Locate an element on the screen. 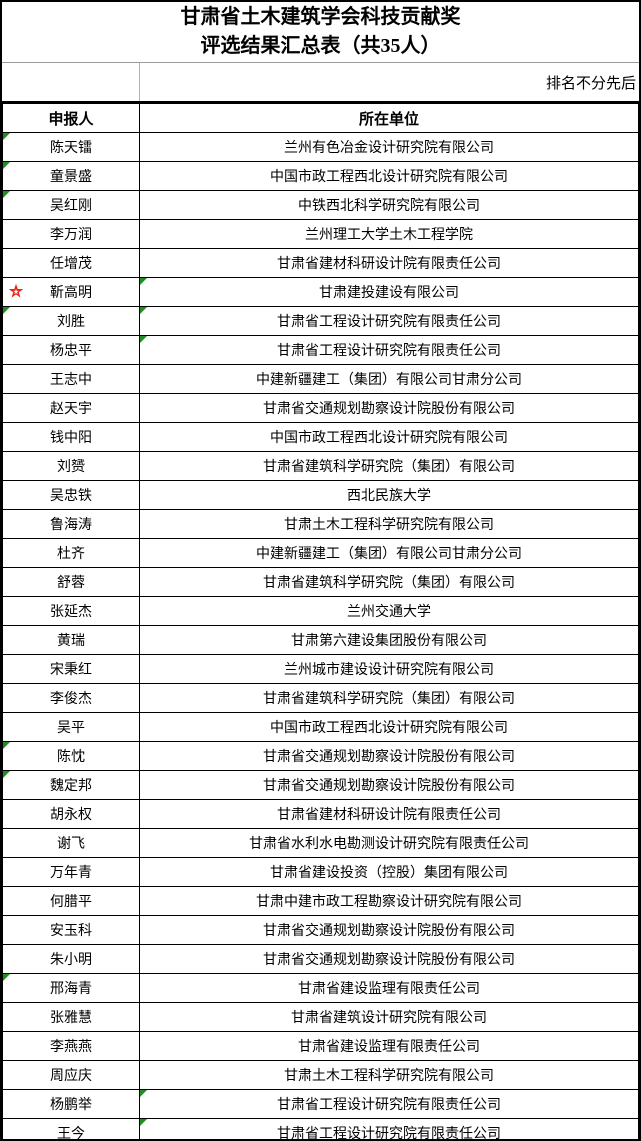 The image size is (641, 1141). table-row: 陈天镭 兰州有色冶金设计研究院有限公司 is located at coordinates (320, 147).